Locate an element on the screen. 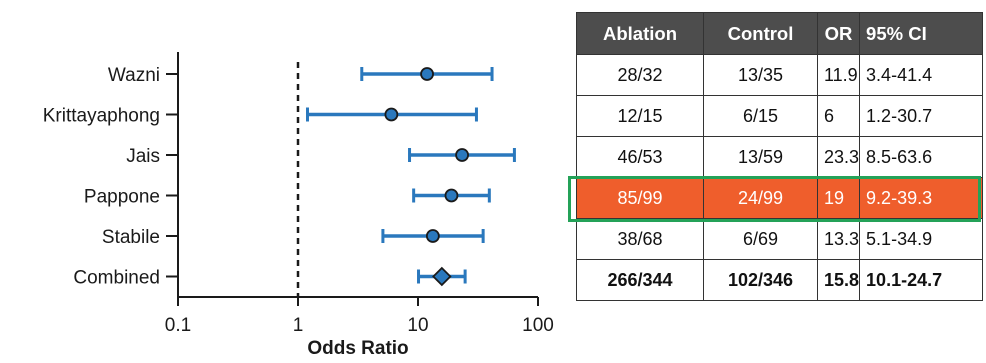 This screenshot has width=986, height=363. x-tick-label: 1 is located at coordinates (298, 325).